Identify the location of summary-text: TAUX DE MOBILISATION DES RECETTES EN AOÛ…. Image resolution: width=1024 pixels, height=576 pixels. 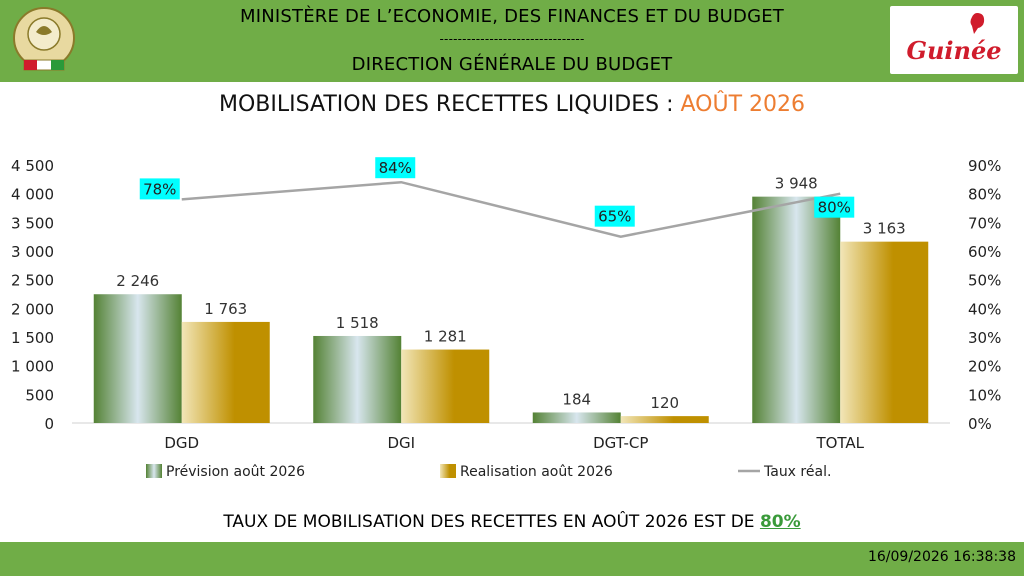
(491, 522).